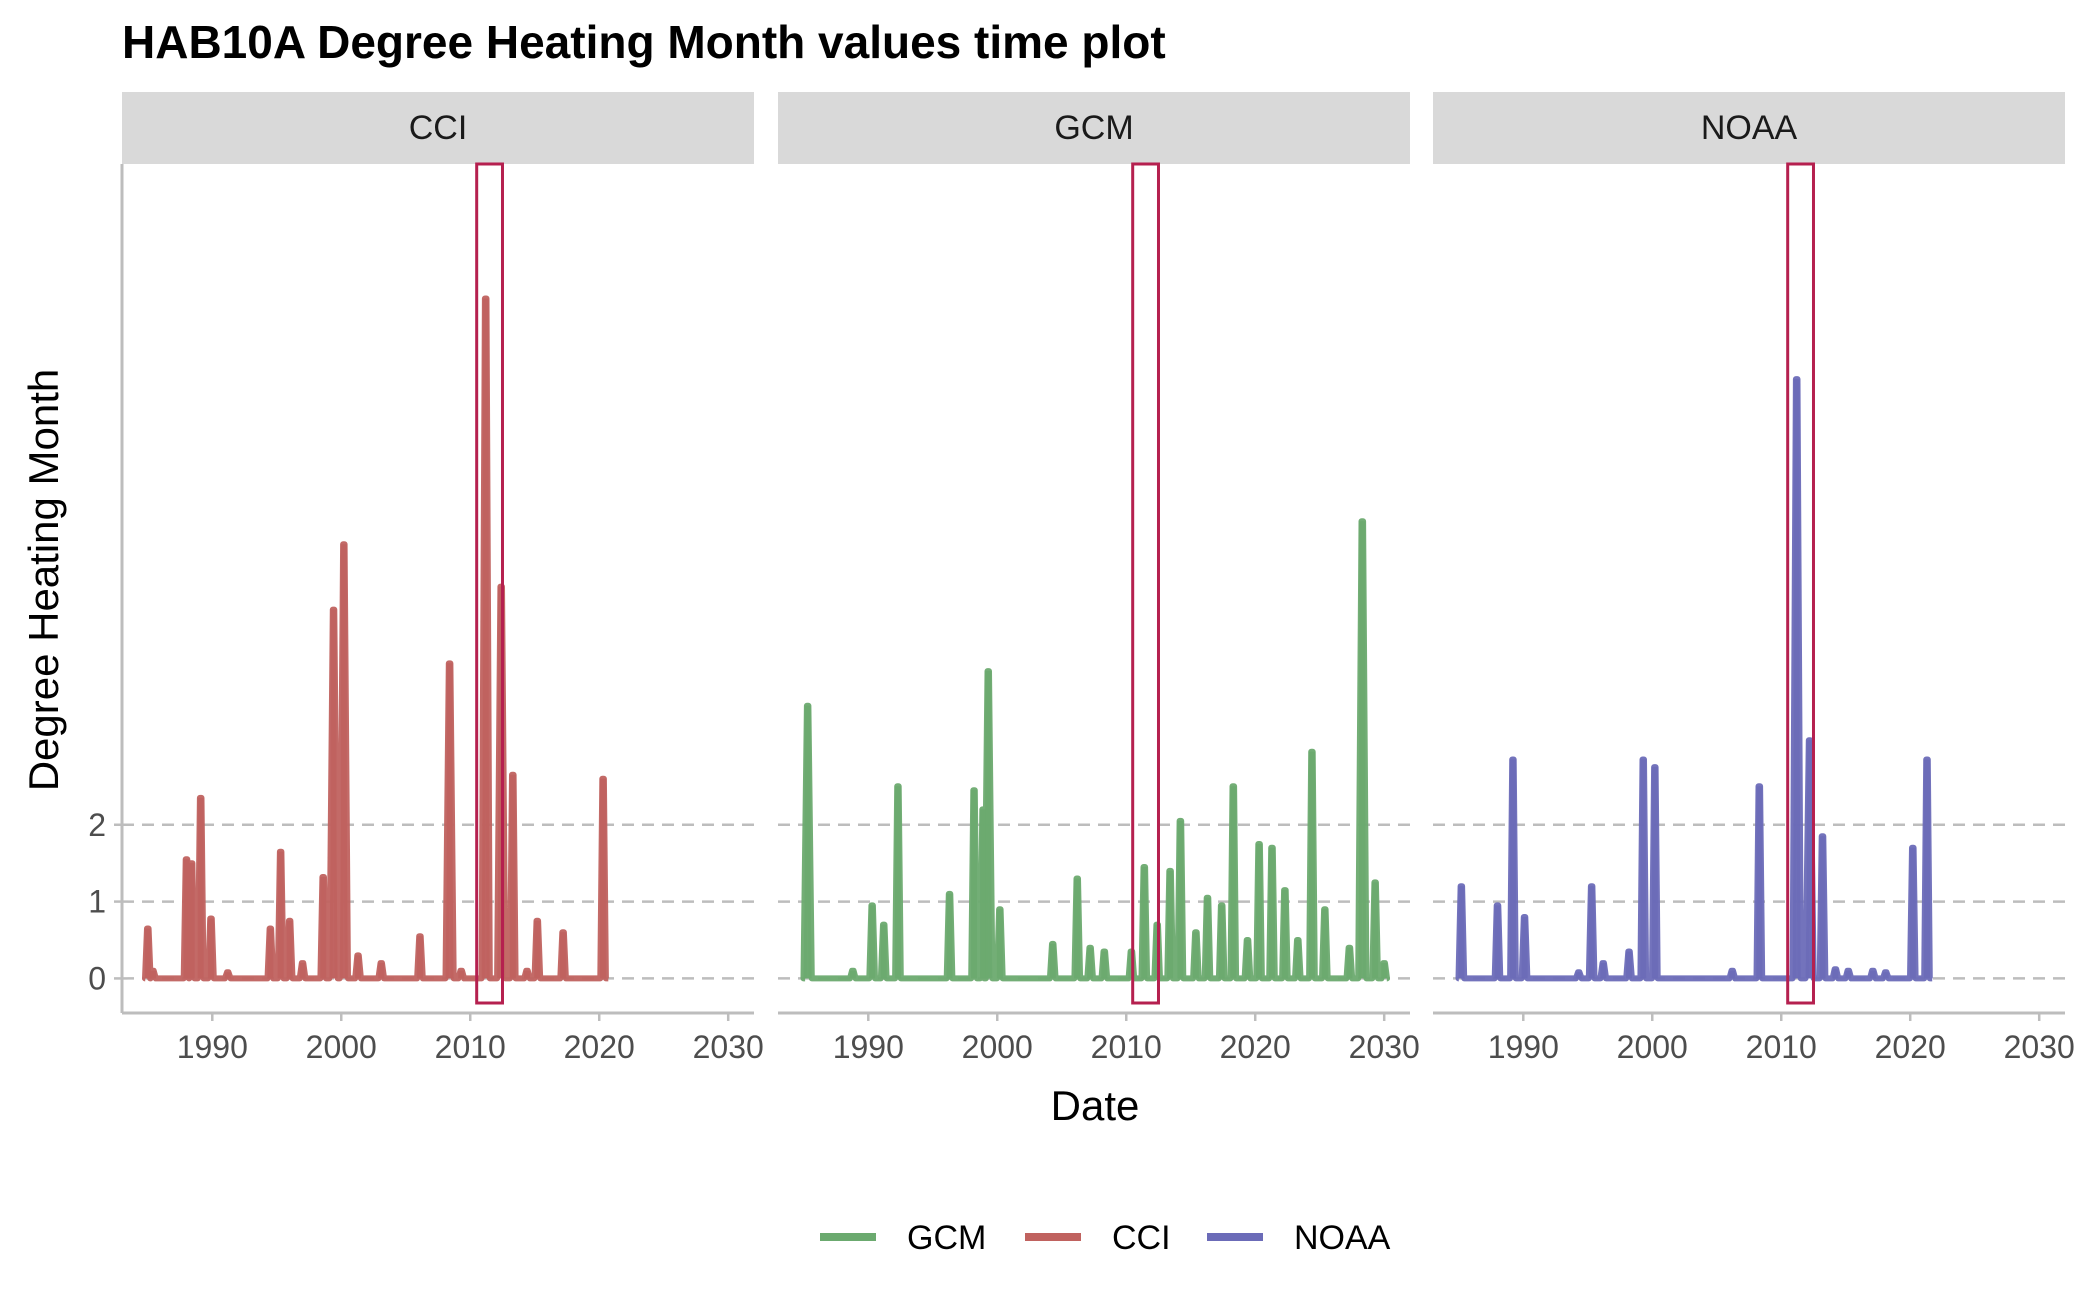  Describe the element at coordinates (1105, 1238) in the screenshot. I see `legend: GCM CCI NOAA` at that location.